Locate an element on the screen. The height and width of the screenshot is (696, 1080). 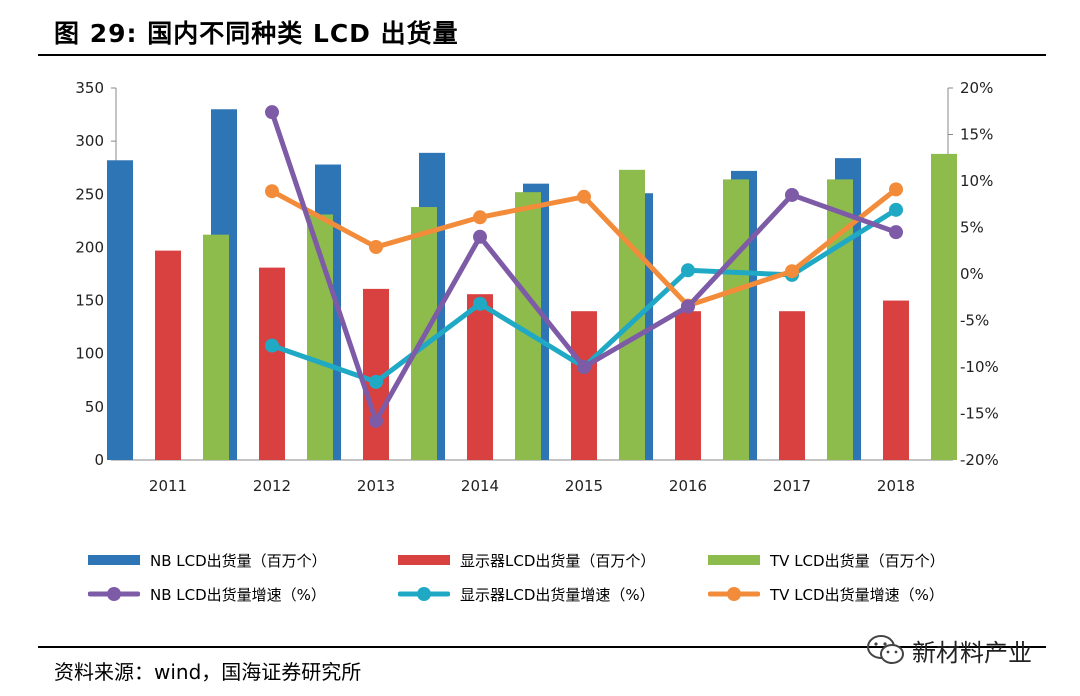
x-axis-tick-label: 2018 is located at coordinates (896, 486).